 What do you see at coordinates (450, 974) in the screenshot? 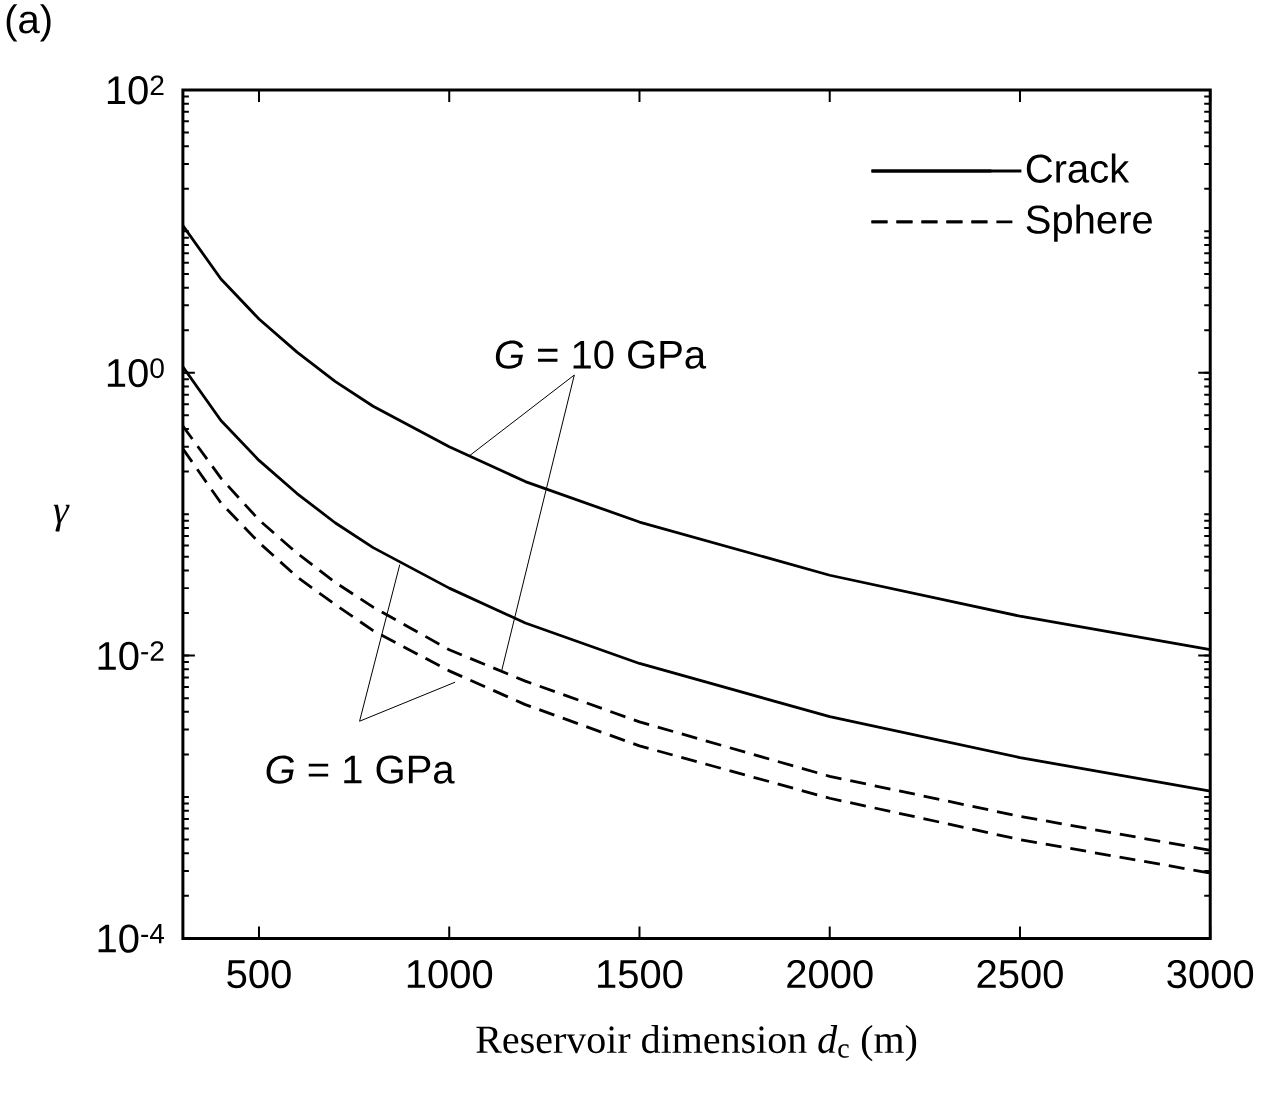
I see `x-tick-label: 1000` at bounding box center [450, 974].